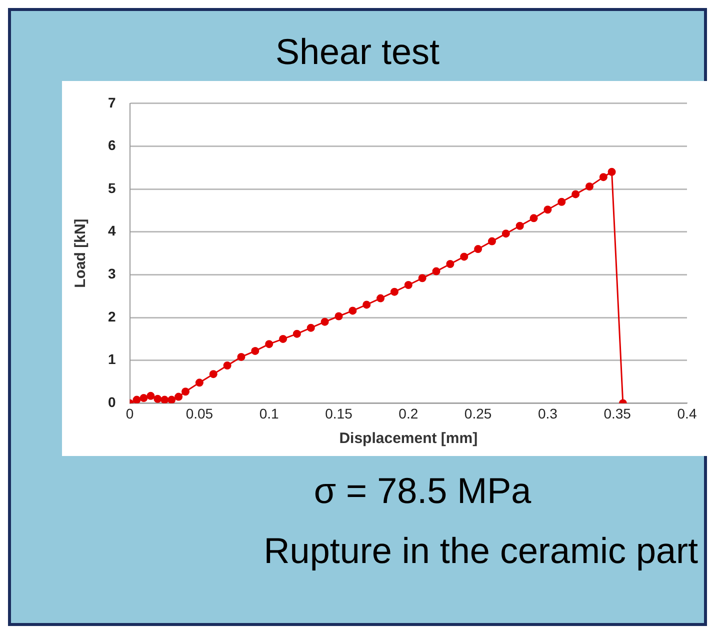  Describe the element at coordinates (687, 413) in the screenshot. I see `x-tick-label: 0.4` at that location.